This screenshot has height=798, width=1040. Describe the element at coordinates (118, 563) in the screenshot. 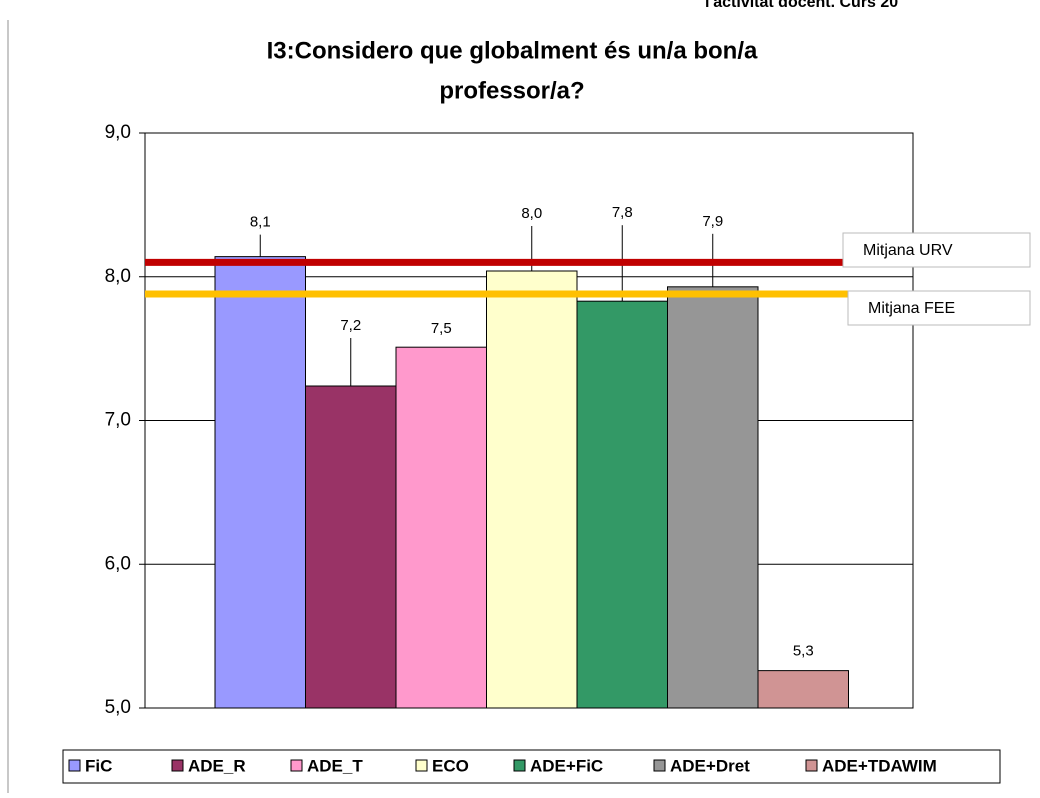

I see `y-tick-label: 6,0` at that location.